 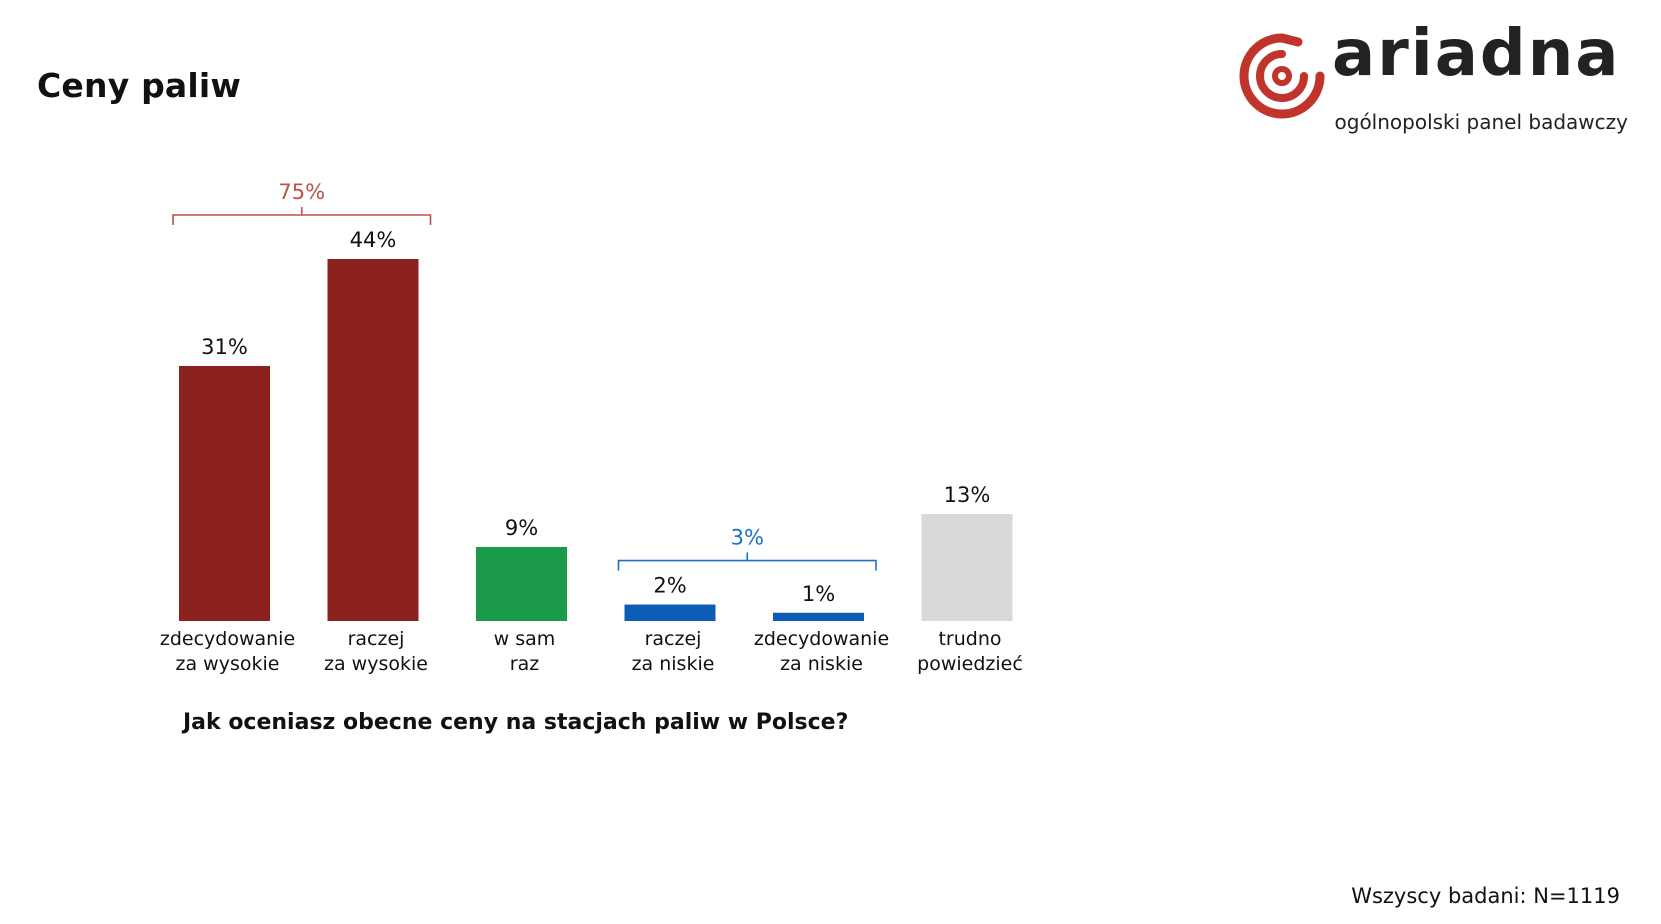 What do you see at coordinates (521, 528) in the screenshot?
I see `bar-value-label: 9%` at bounding box center [521, 528].